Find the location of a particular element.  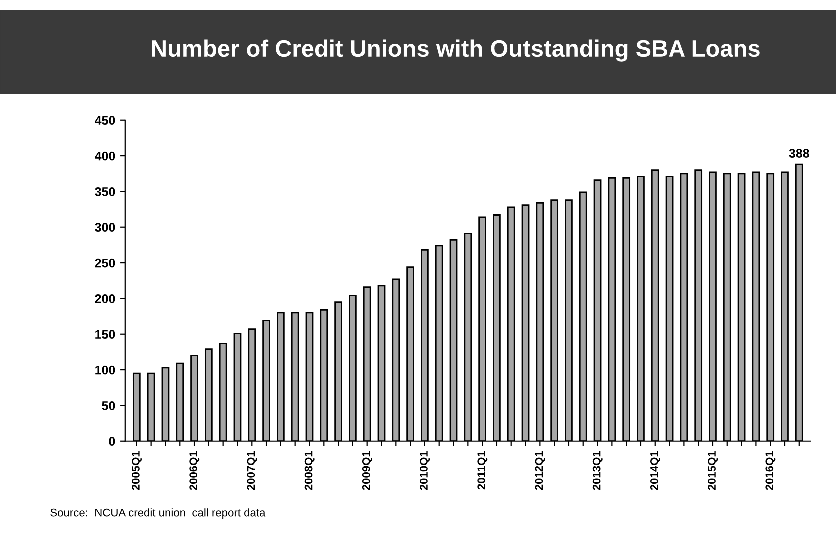

x-tick-label: 2011Q1 is located at coordinates (483, 470).